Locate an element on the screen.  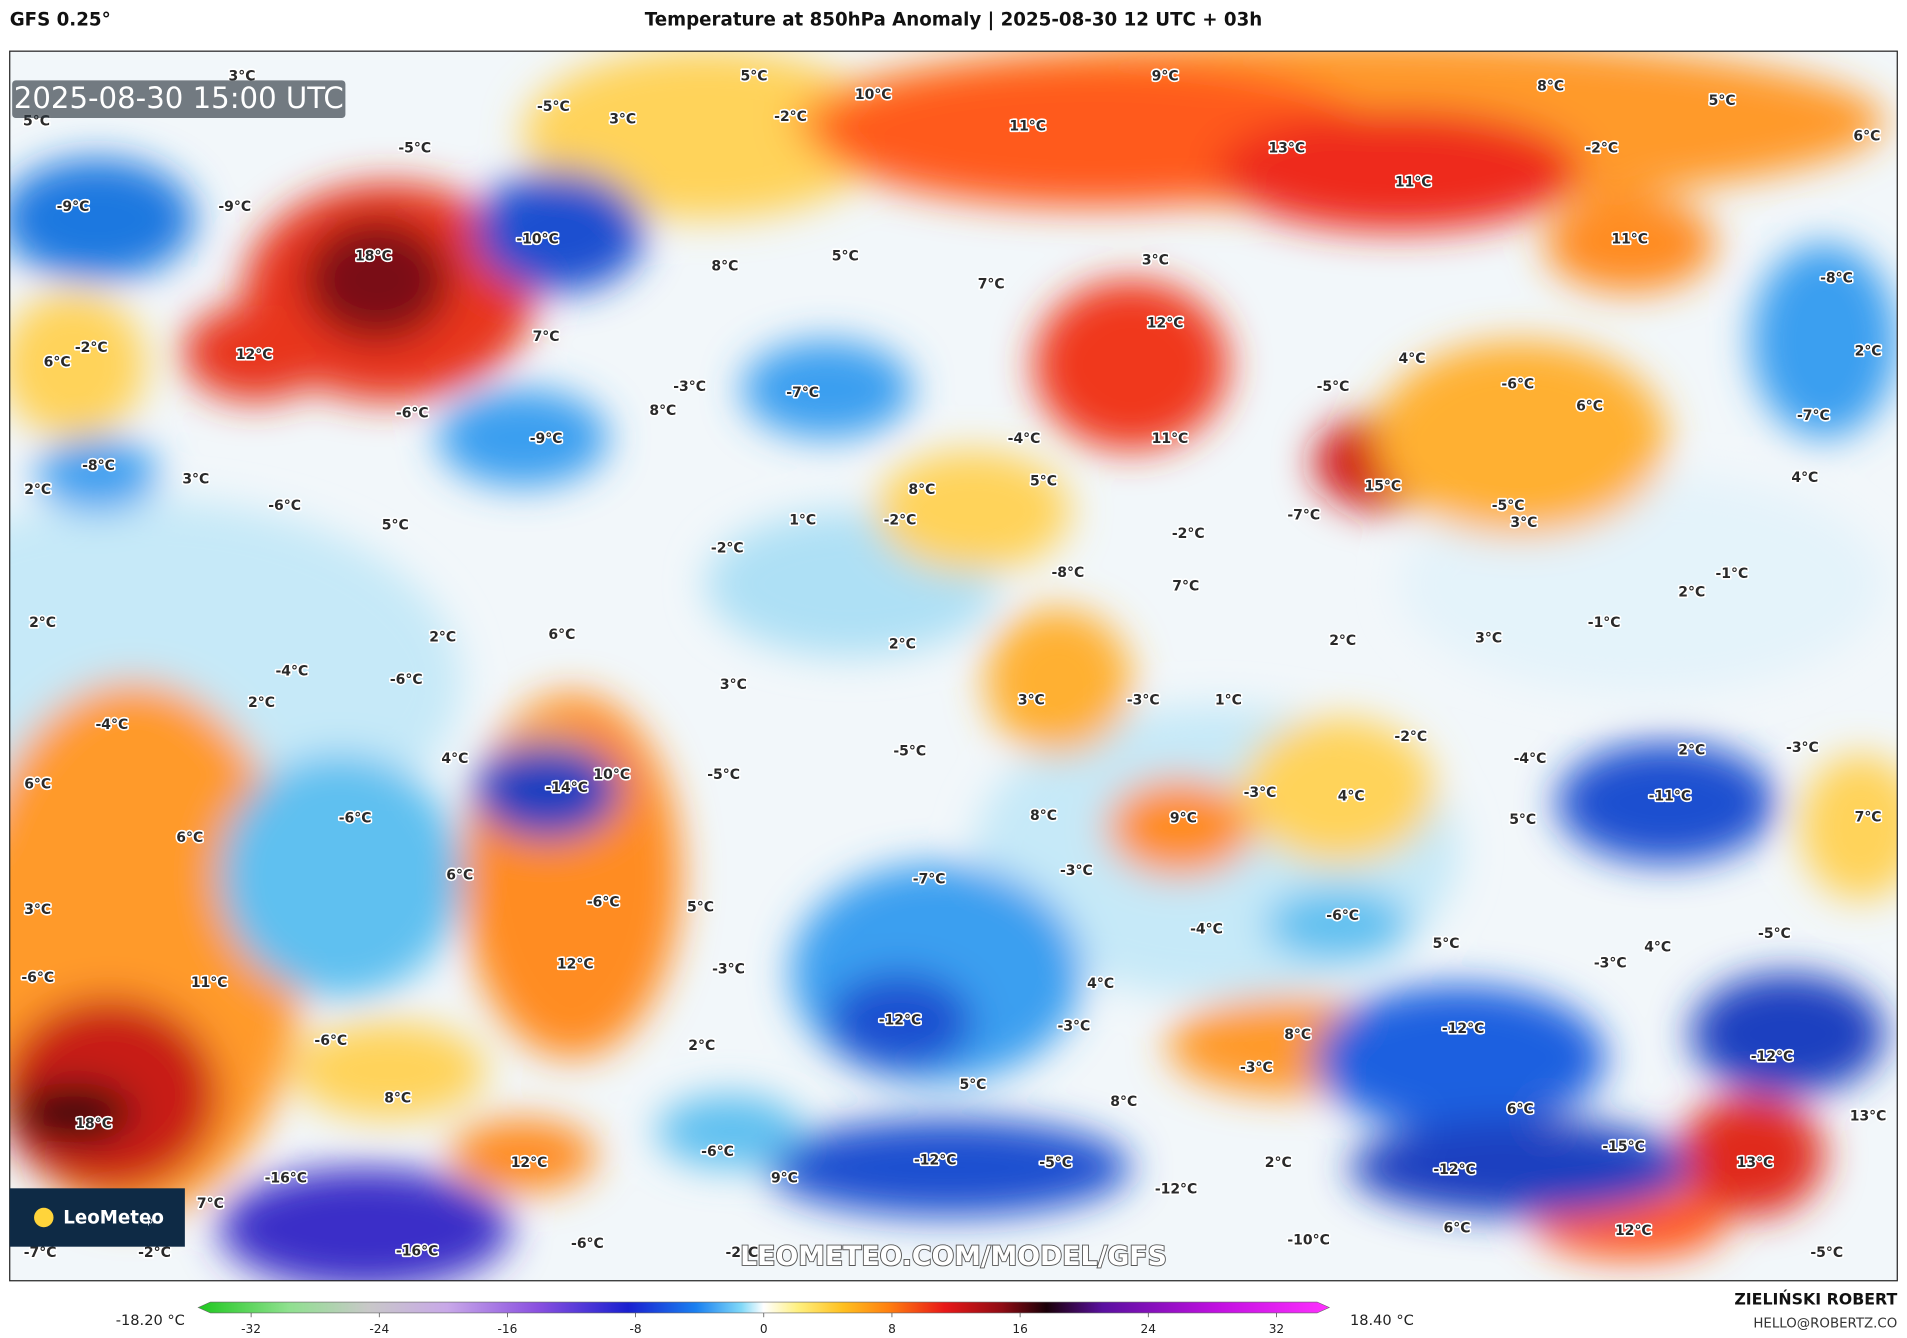
temperature-label: 10°C is located at coordinates (873, 95).